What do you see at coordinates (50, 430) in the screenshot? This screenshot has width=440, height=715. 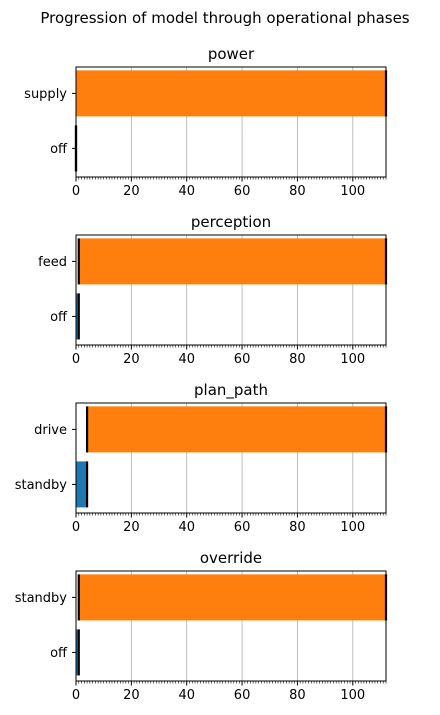 I see `y-tick-label: drive` at bounding box center [50, 430].